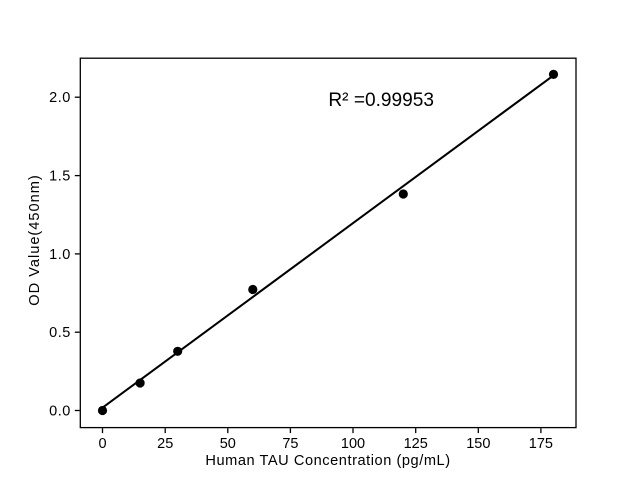 The height and width of the screenshot is (485, 640). I want to click on svg-text: 0.0, so click(60, 412).